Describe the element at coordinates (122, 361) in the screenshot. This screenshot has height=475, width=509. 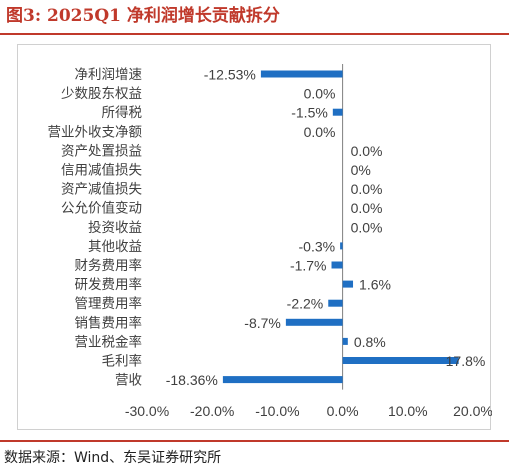
I see `category-label: 毛利率` at that location.